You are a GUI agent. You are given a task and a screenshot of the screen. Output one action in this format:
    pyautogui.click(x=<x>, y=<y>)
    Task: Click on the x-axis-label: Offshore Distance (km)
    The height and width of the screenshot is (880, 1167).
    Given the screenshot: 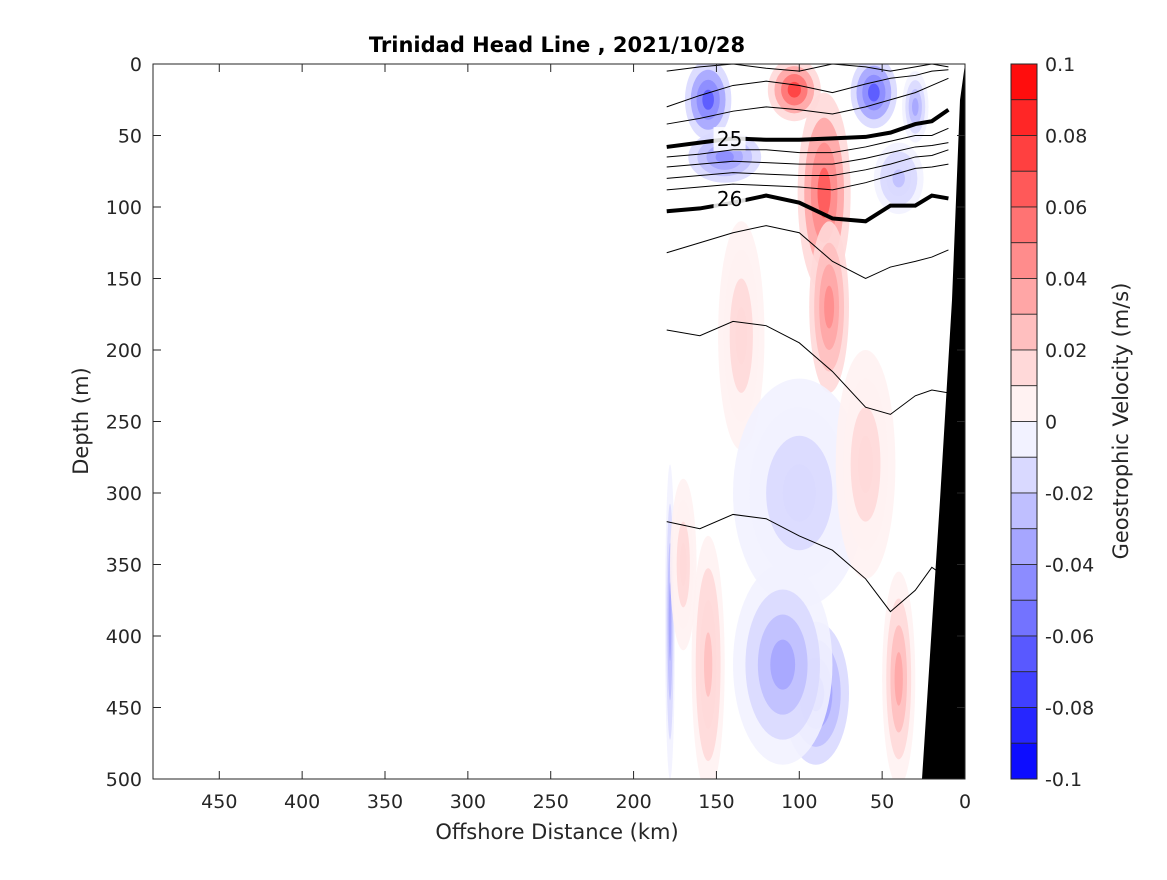 What is the action you would take?
    pyautogui.click(x=556, y=832)
    